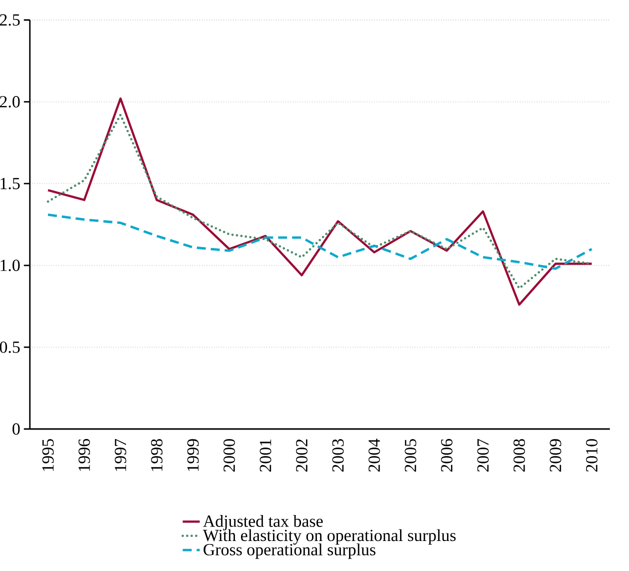  What do you see at coordinates (446, 455) in the screenshot?
I see `x-tick-label: 2006` at bounding box center [446, 455].